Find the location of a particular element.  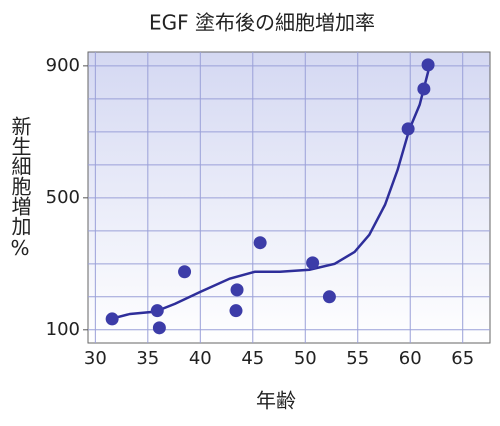

x-tick-label: 55 is located at coordinates (357, 358).